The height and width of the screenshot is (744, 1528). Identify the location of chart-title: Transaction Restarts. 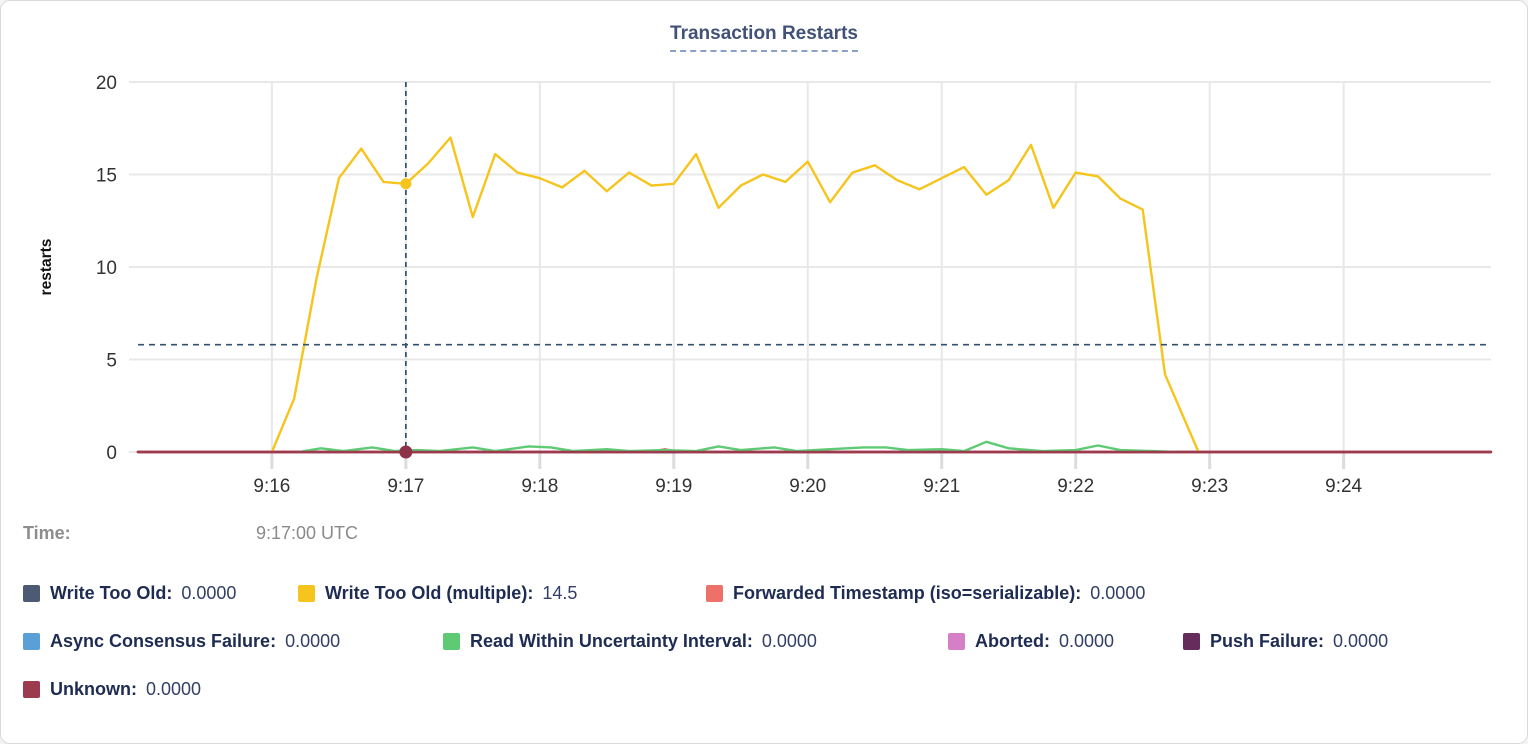
(764, 37).